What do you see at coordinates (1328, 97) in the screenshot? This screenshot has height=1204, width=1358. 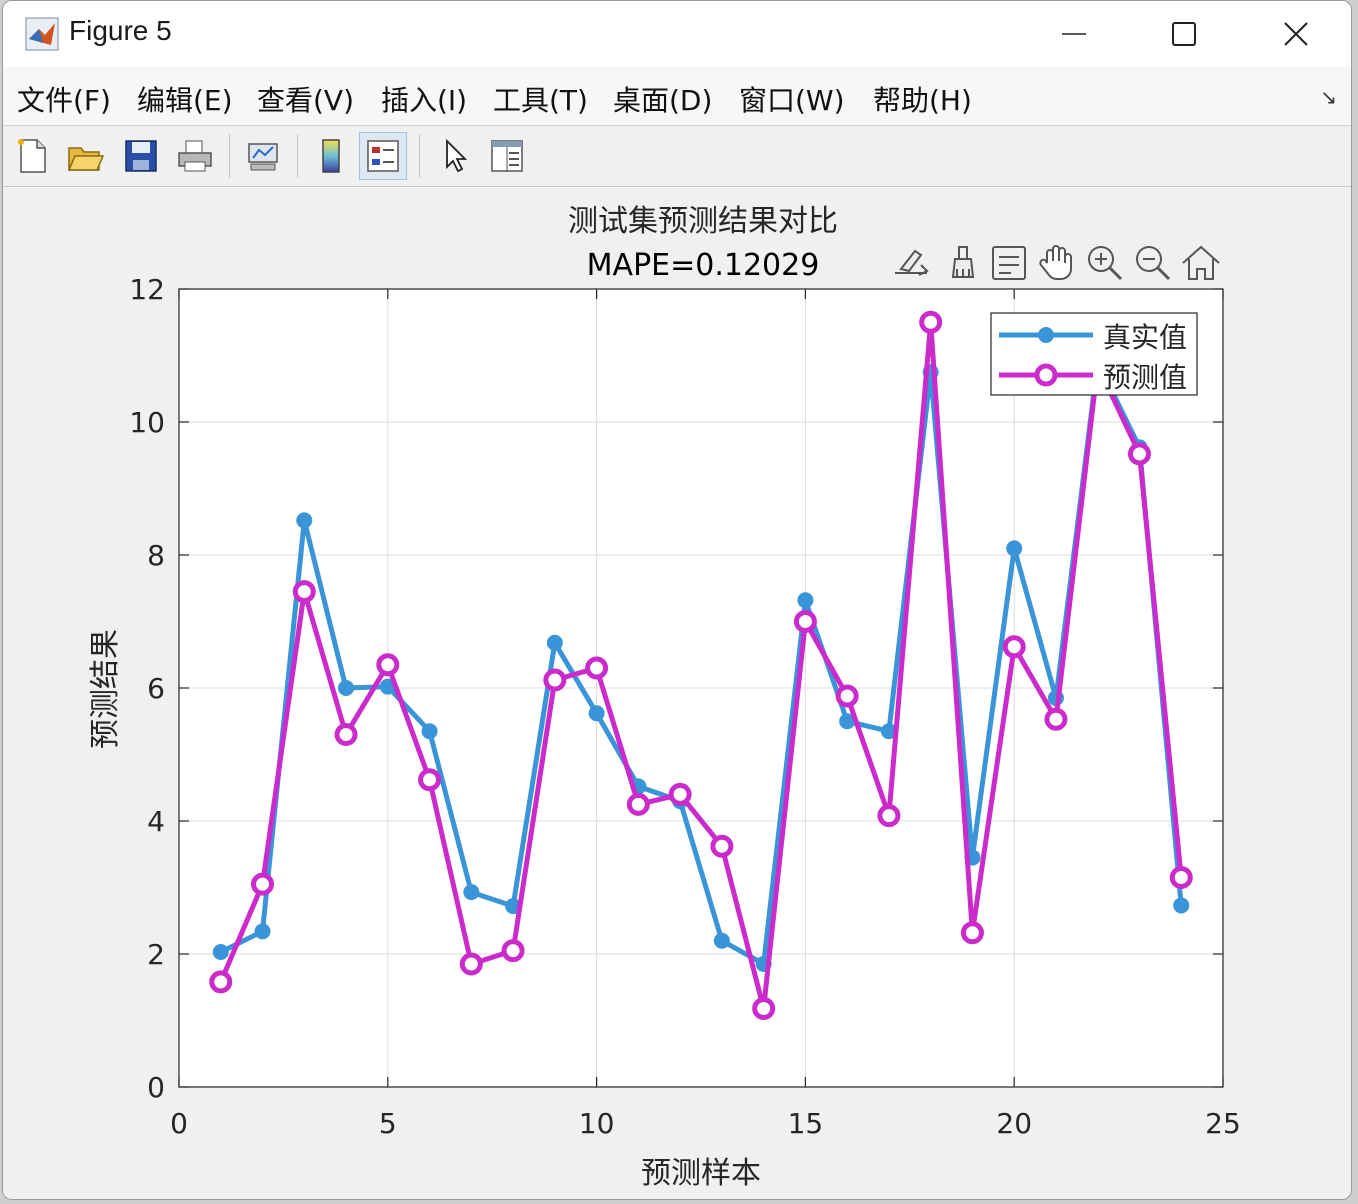 I see `dock-figure-button: ↘` at bounding box center [1328, 97].